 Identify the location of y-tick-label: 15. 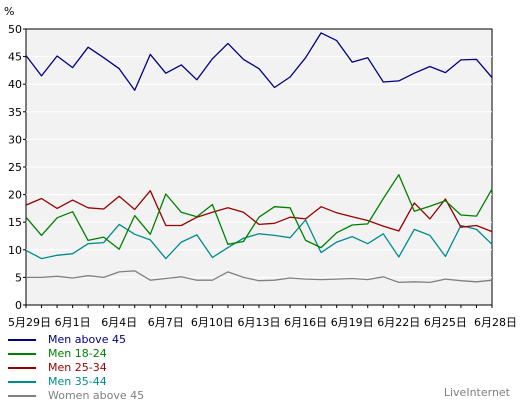
(15, 222).